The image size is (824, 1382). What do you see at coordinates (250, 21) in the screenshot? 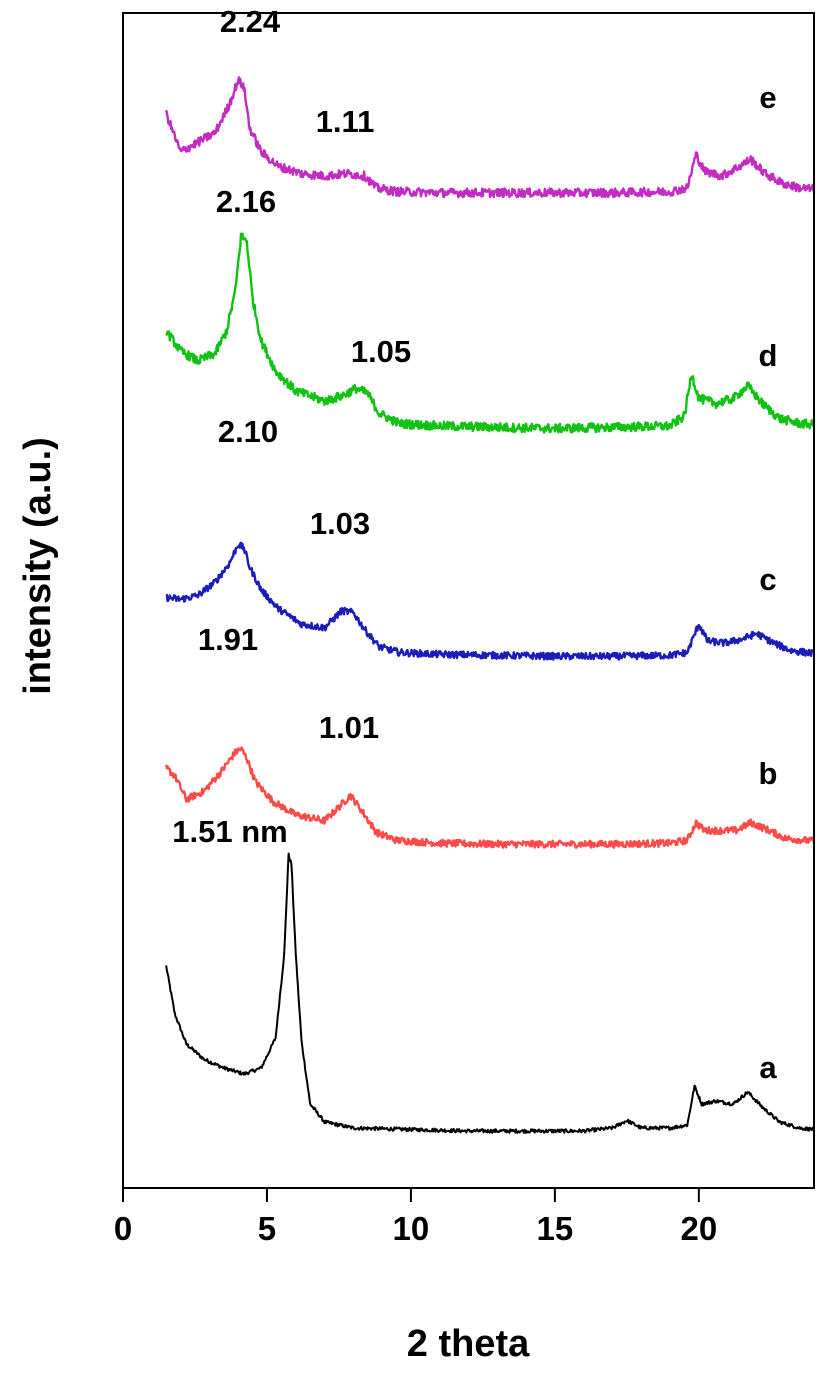
I see `peak-label-e: 2.24` at bounding box center [250, 21].